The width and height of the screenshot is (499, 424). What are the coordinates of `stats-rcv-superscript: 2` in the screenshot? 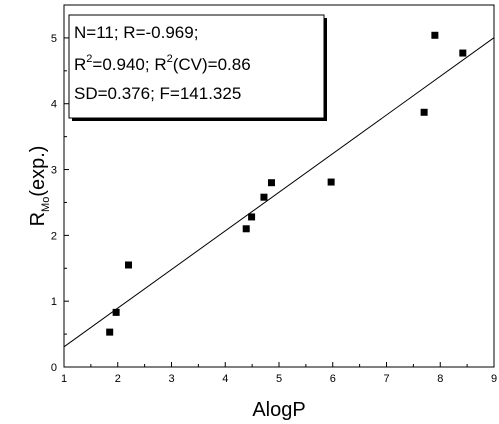 It's located at (170, 59).